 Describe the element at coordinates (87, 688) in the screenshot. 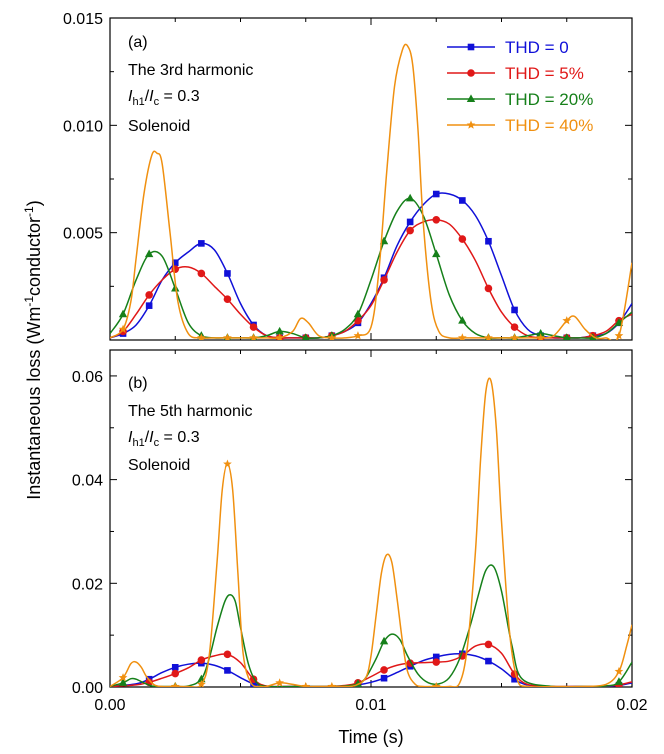

I see `panel-b-y-tick-label: 0.00` at that location.